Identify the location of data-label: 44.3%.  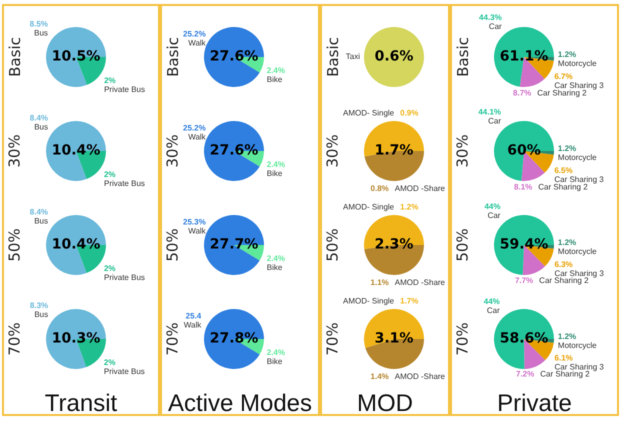
(490, 17).